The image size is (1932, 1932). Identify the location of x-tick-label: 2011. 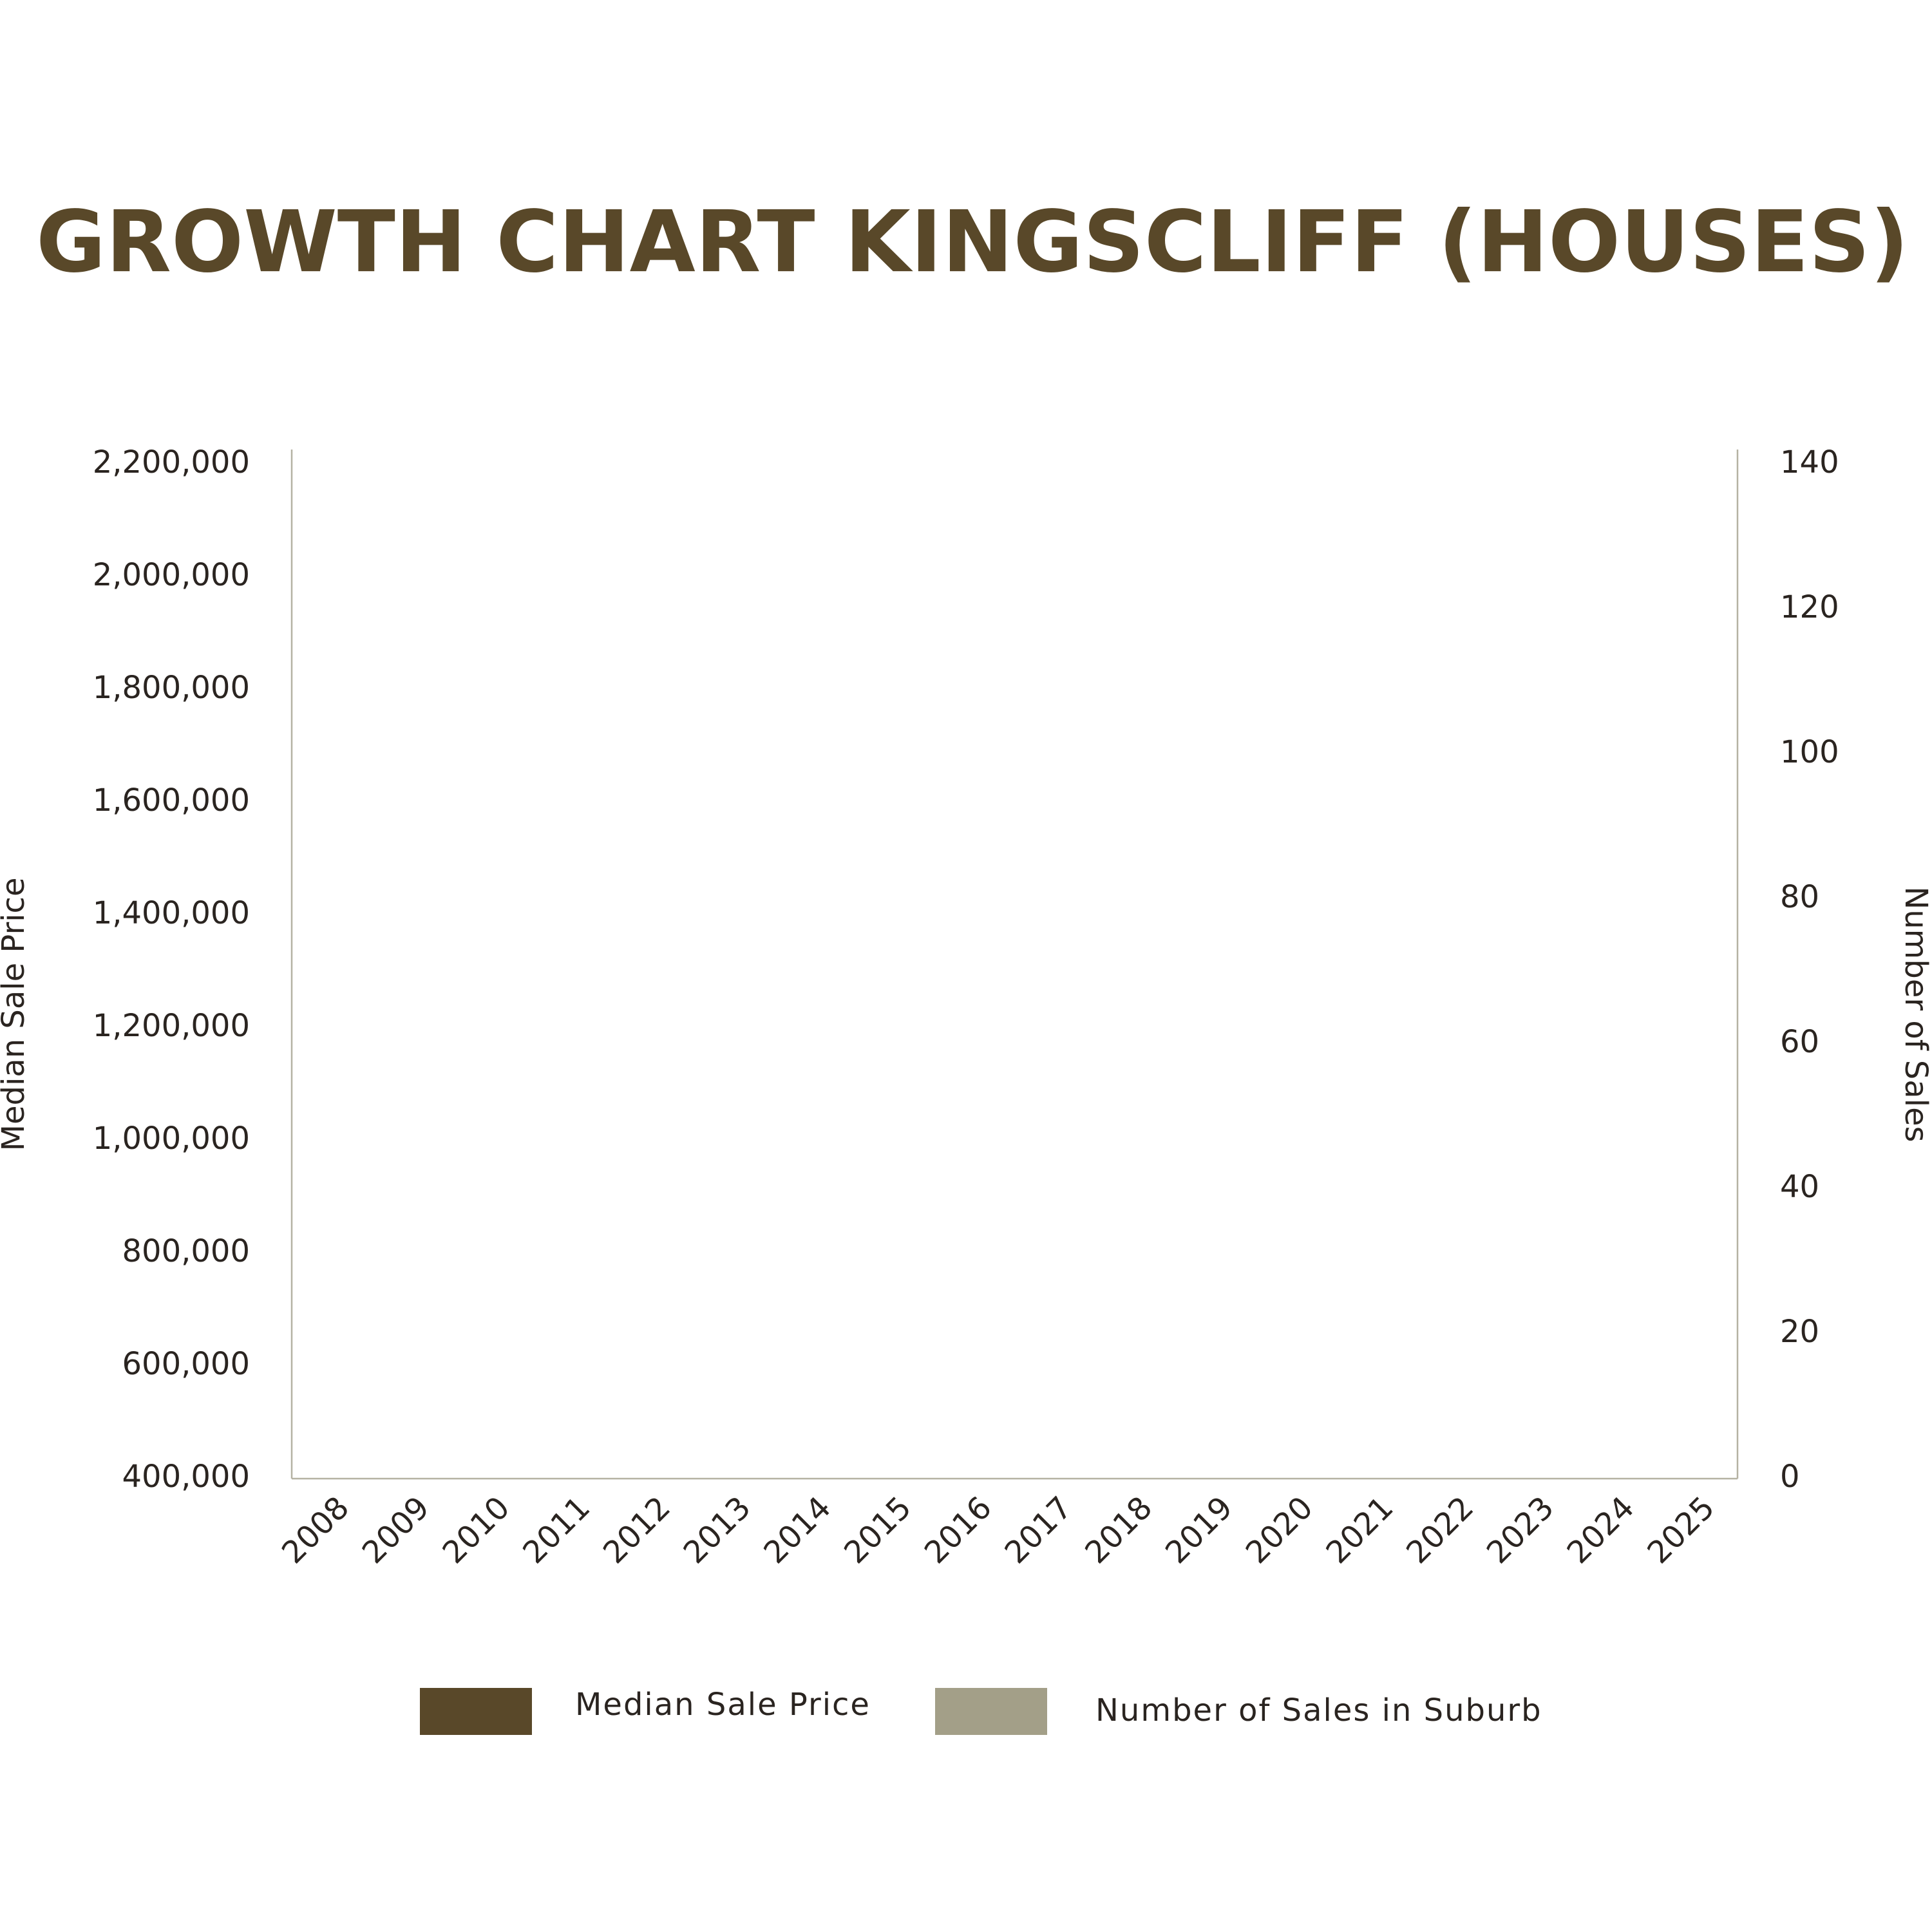
(556, 1531).